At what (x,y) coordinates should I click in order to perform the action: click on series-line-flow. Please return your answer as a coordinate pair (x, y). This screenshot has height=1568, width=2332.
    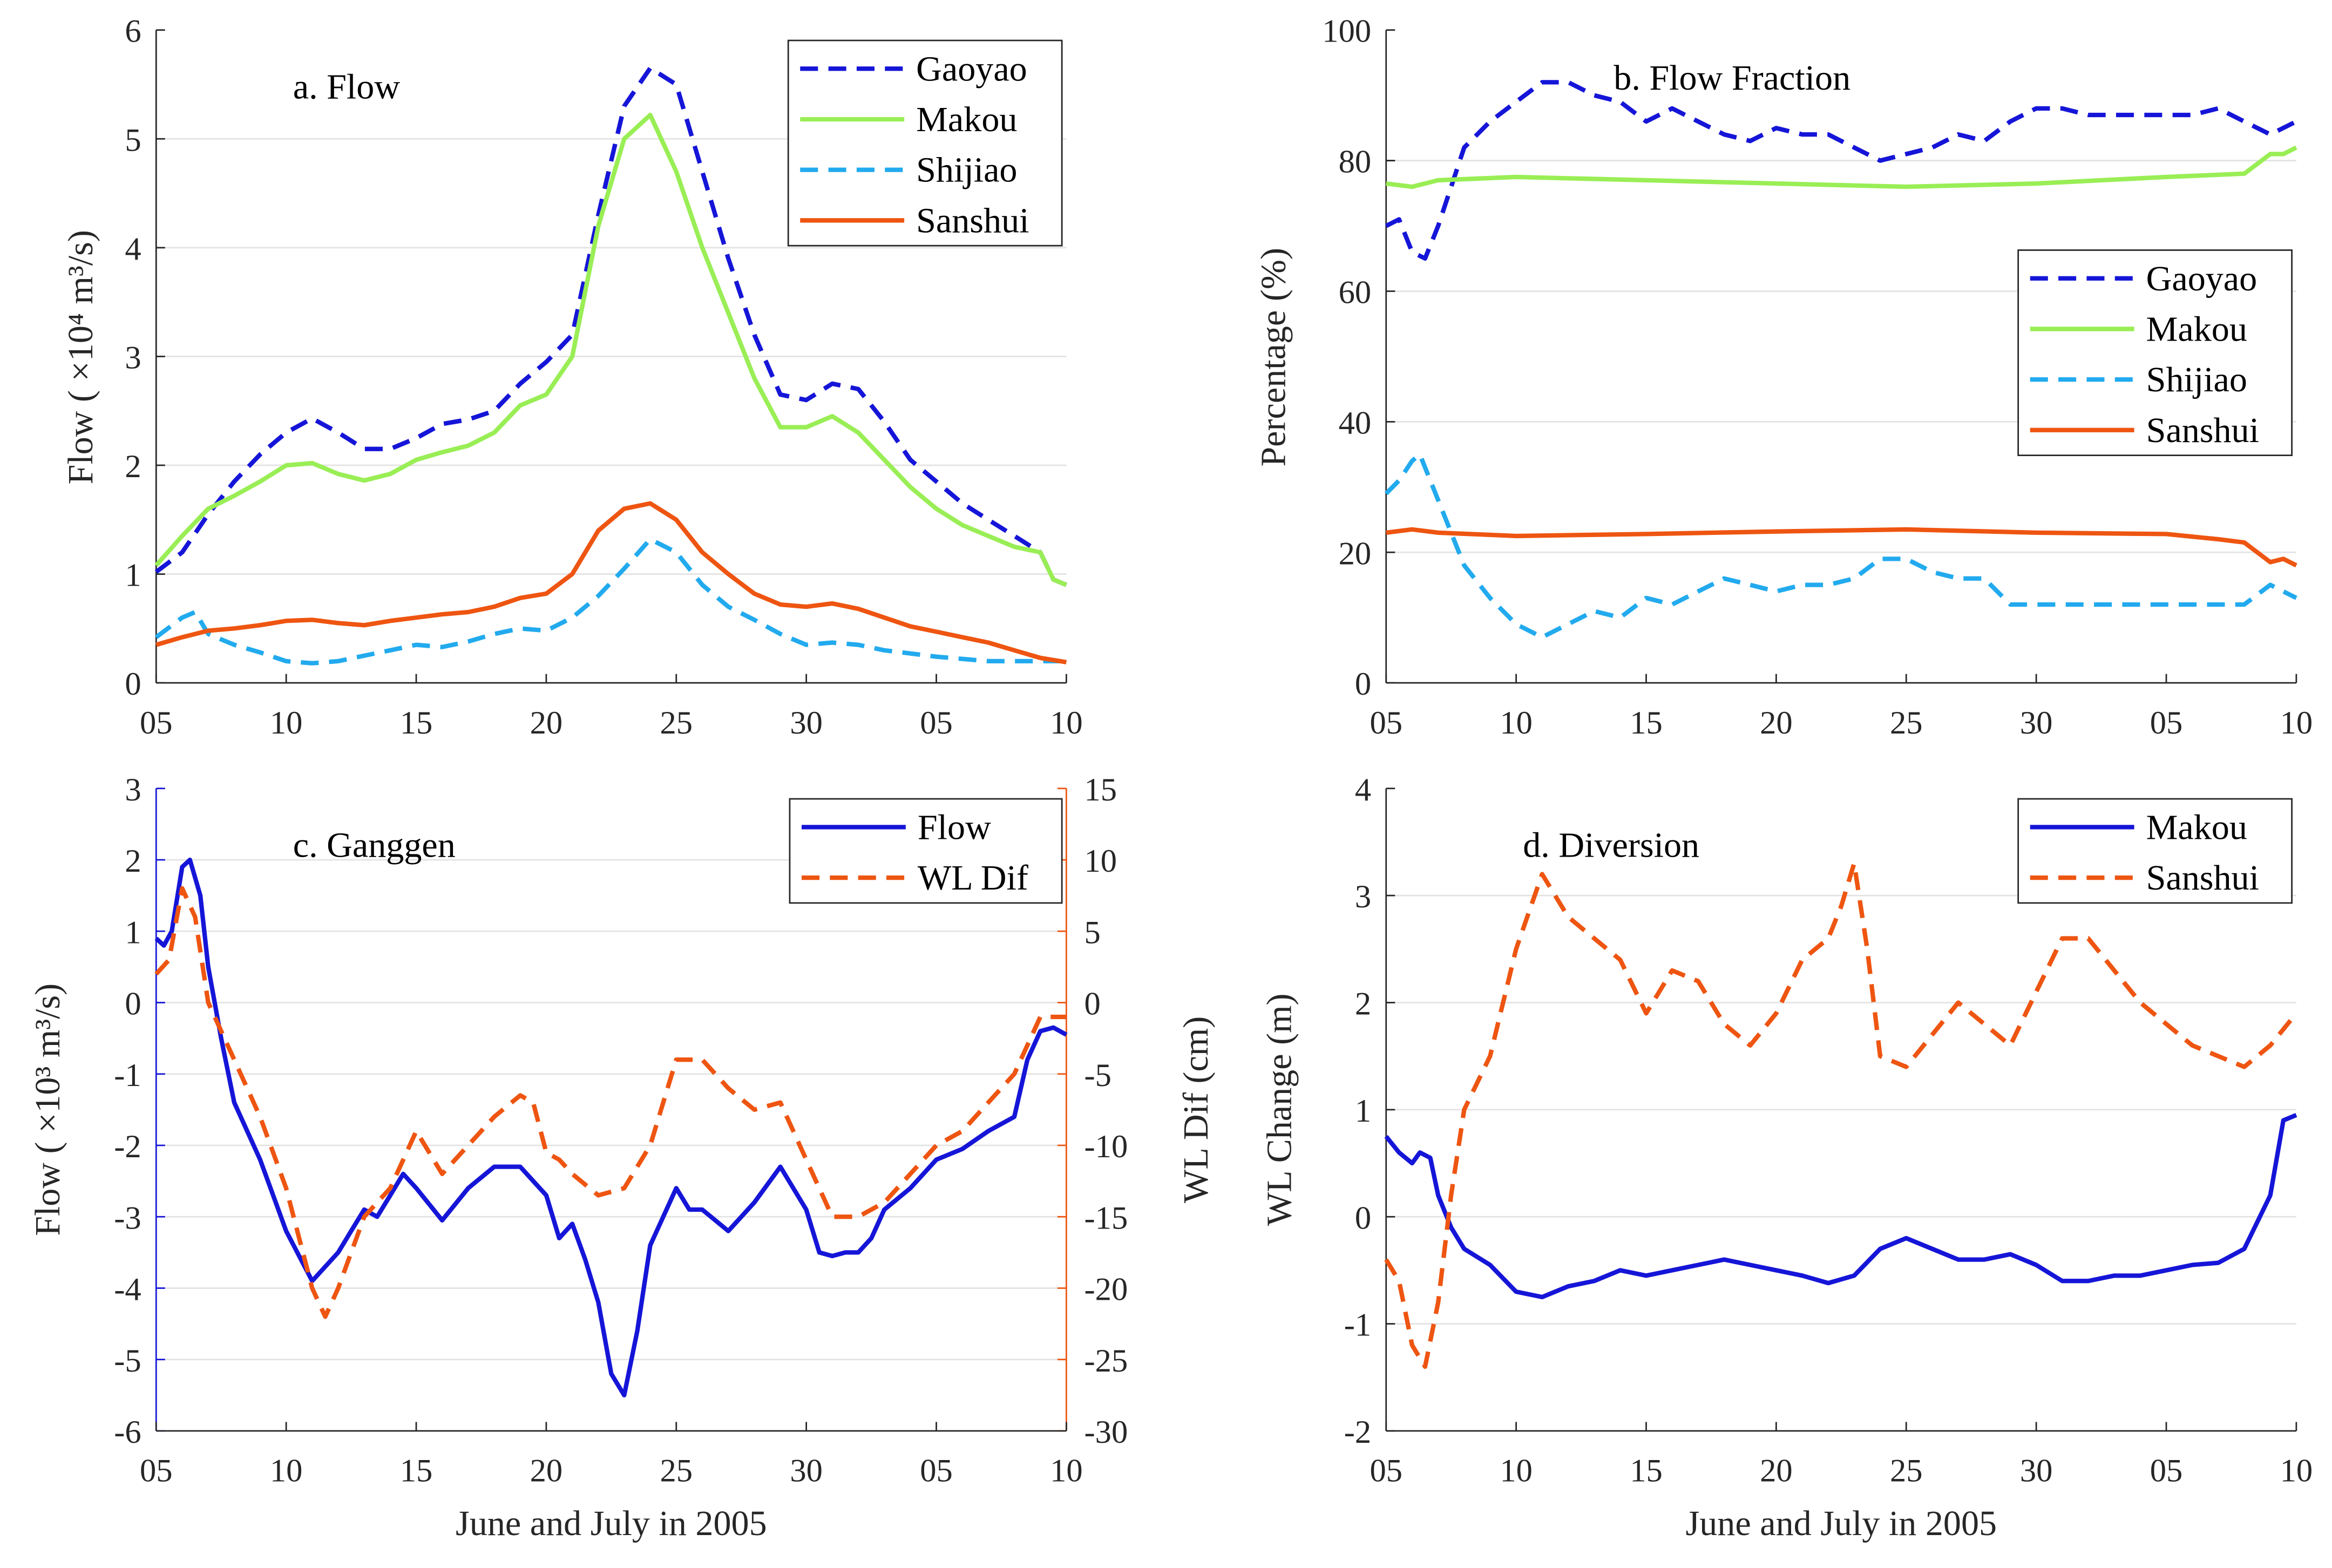
    Looking at the image, I should click on (611, 1127).